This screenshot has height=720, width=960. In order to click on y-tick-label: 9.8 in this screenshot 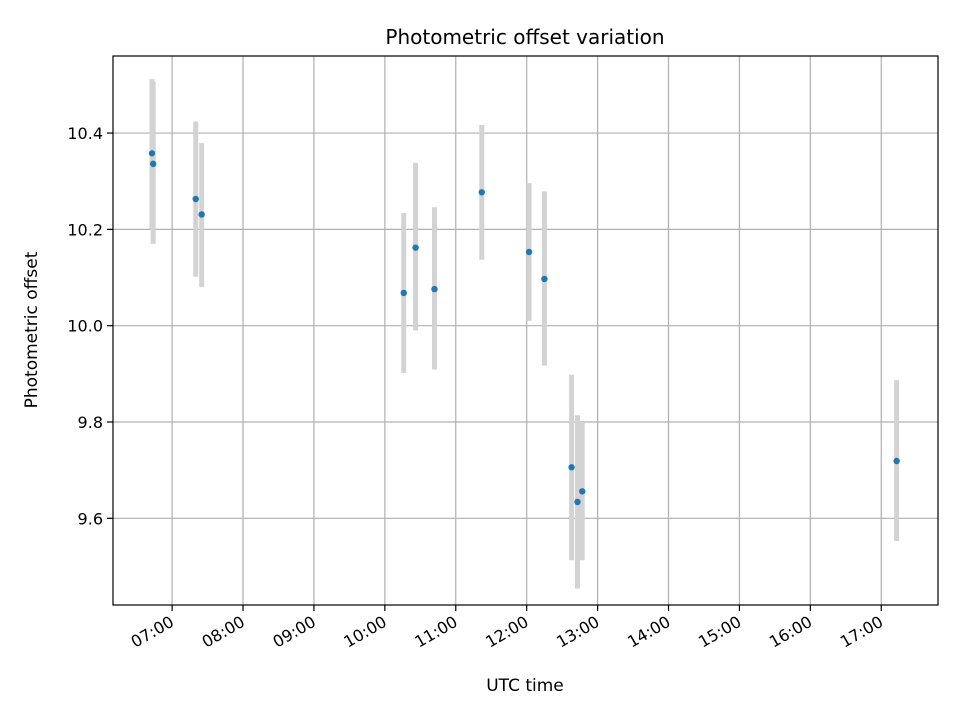, I will do `click(90, 422)`.